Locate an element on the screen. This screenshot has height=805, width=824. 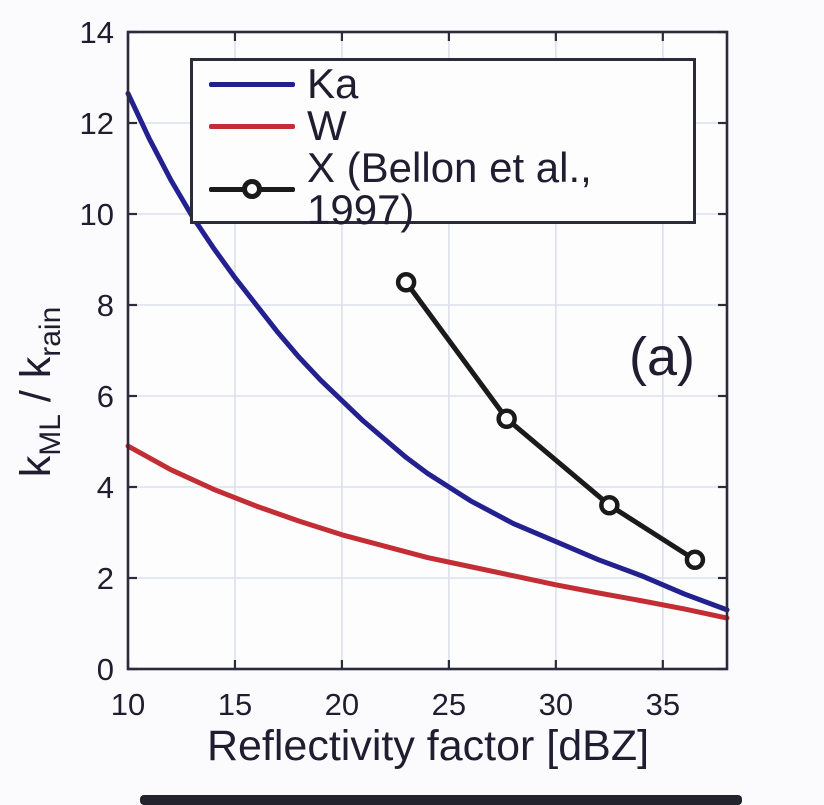
legend-label-w: W is located at coordinates (327, 125).